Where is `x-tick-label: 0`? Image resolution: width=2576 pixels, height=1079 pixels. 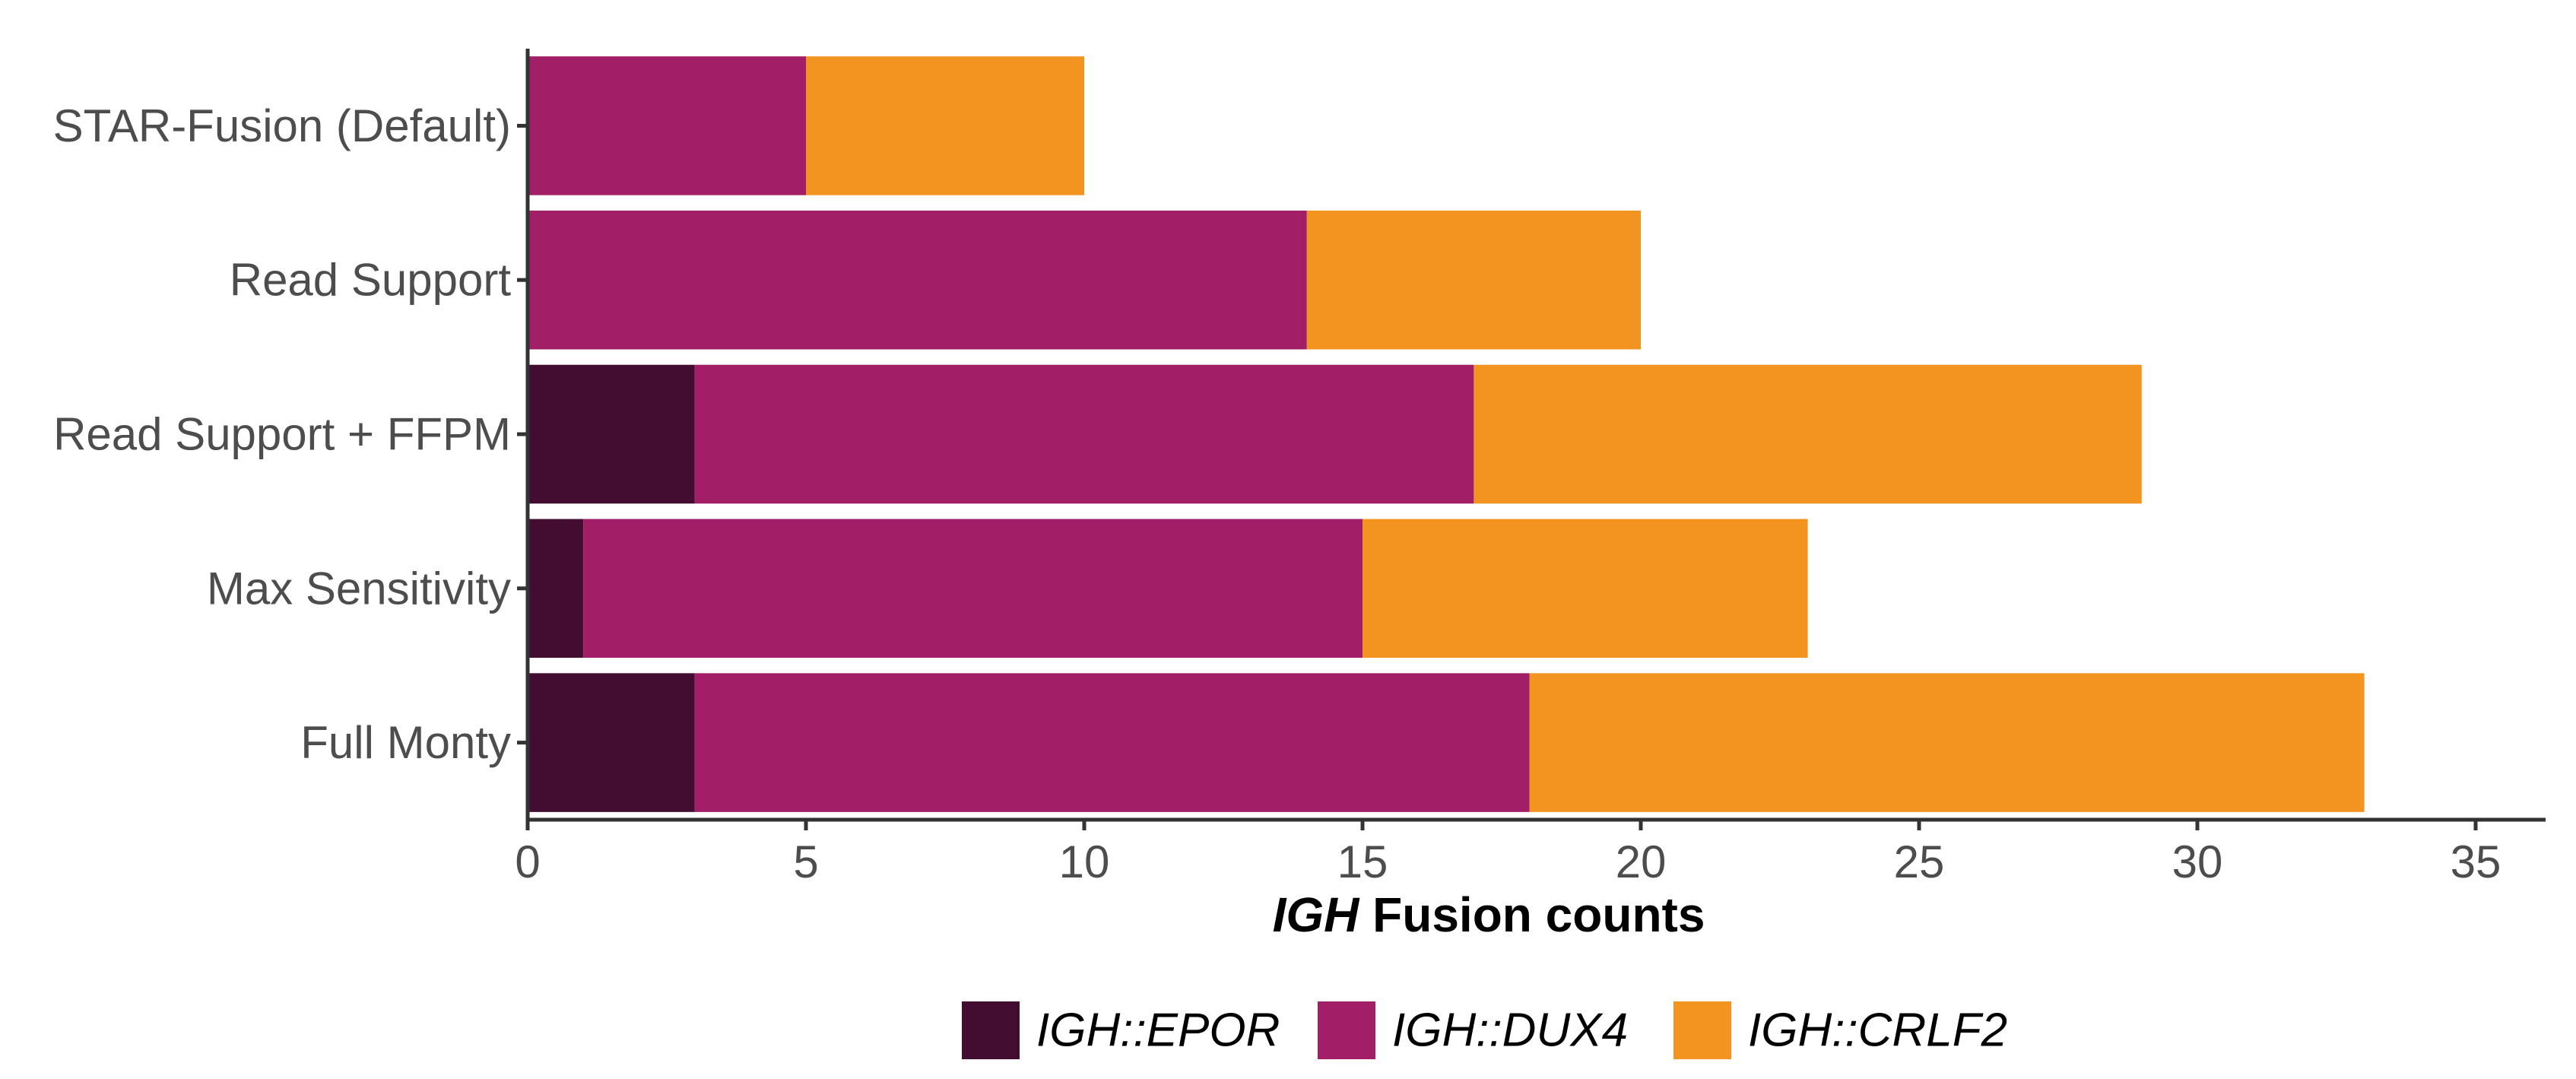 x-tick-label: 0 is located at coordinates (527, 861).